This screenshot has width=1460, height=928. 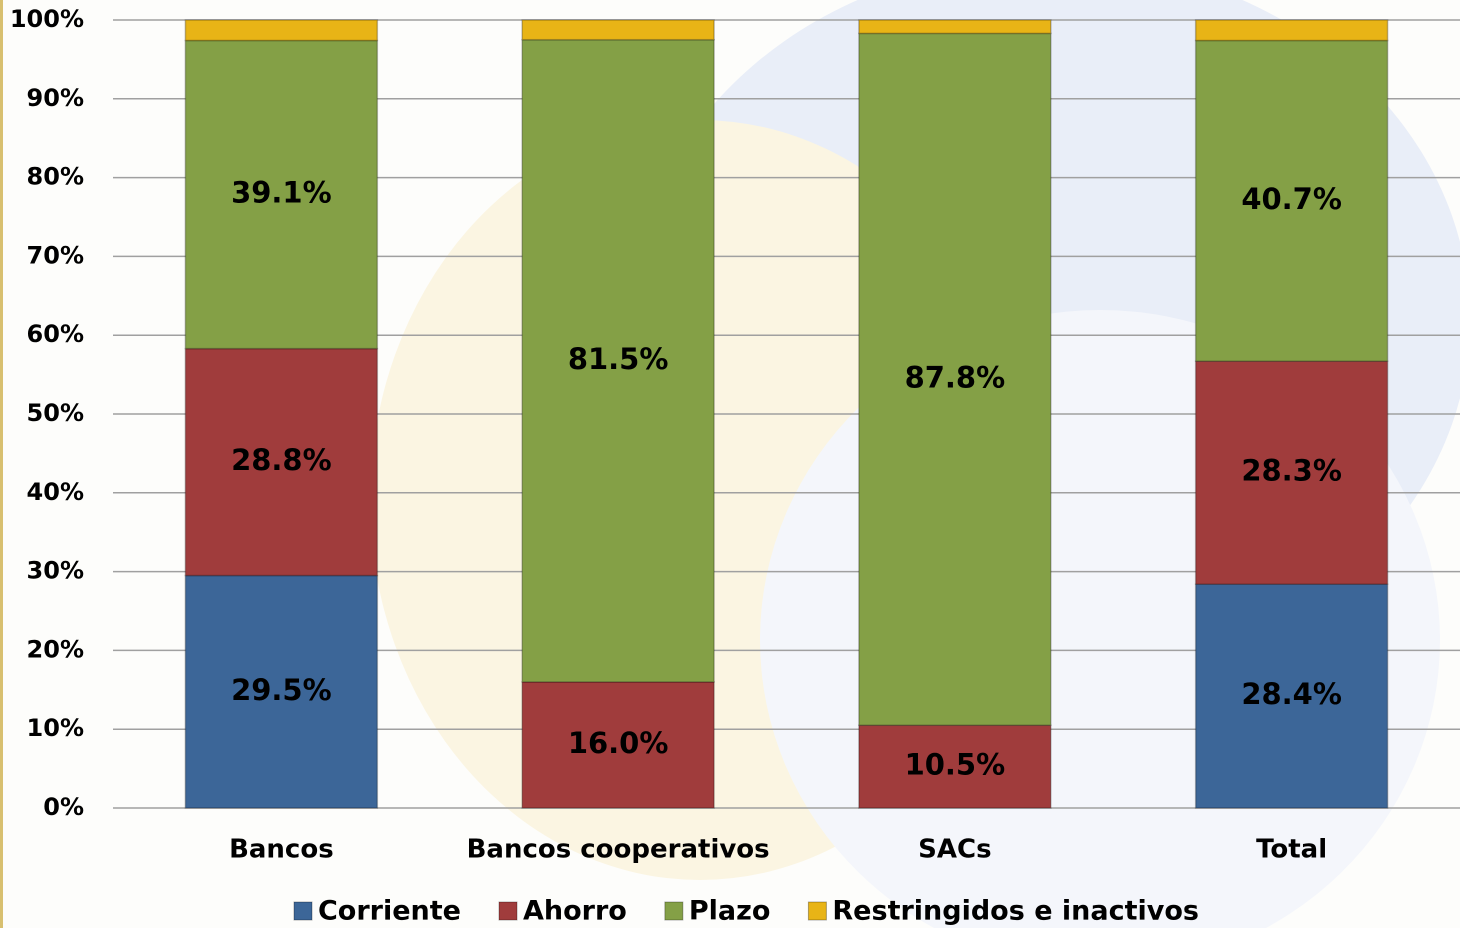 What do you see at coordinates (55, 649) in the screenshot?
I see `y-tick-label: 20%` at bounding box center [55, 649].